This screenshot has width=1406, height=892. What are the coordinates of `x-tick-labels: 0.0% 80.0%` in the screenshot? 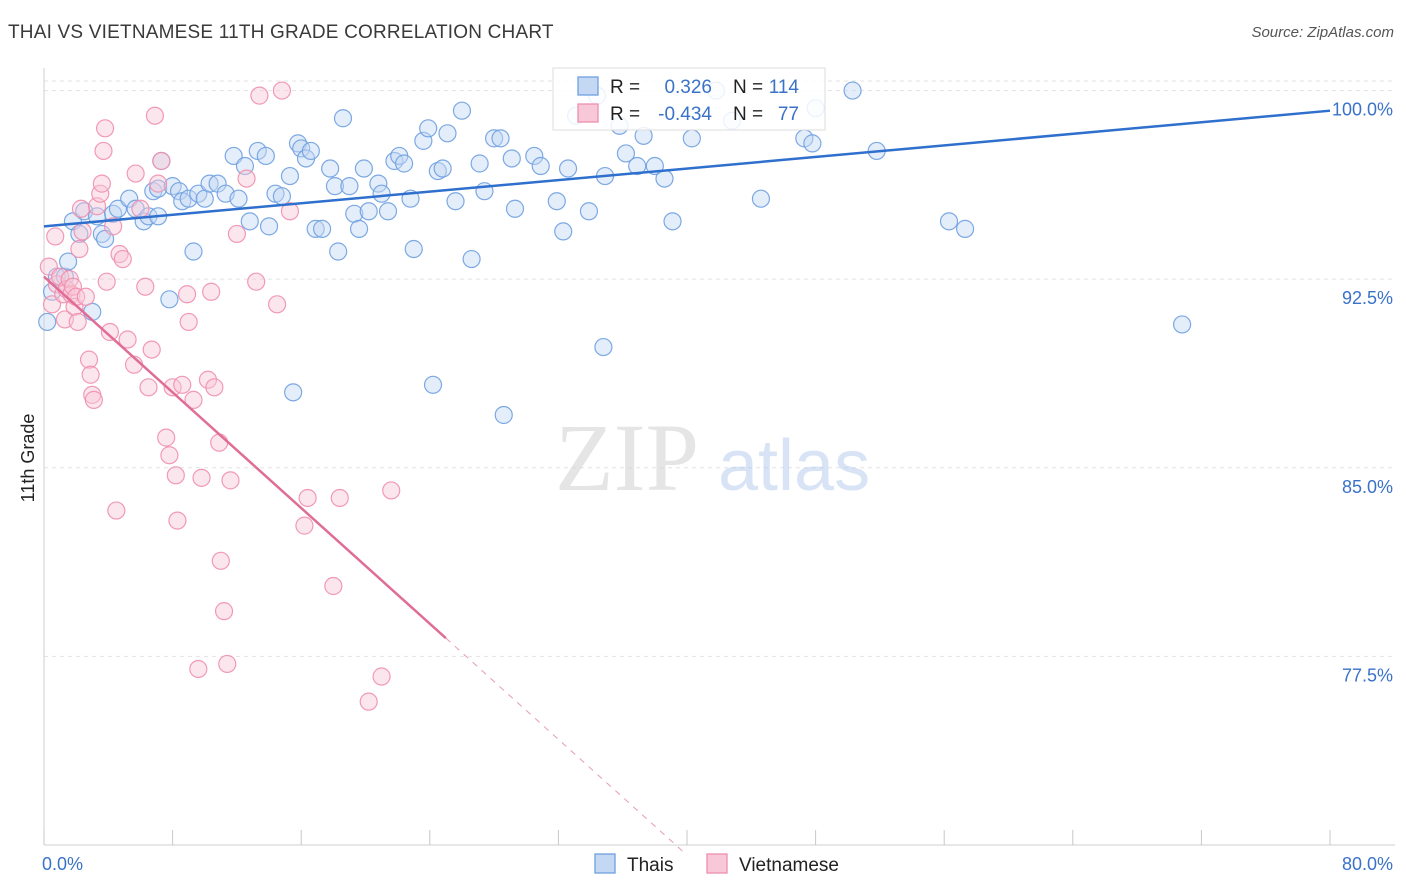 It's located at (717, 864).